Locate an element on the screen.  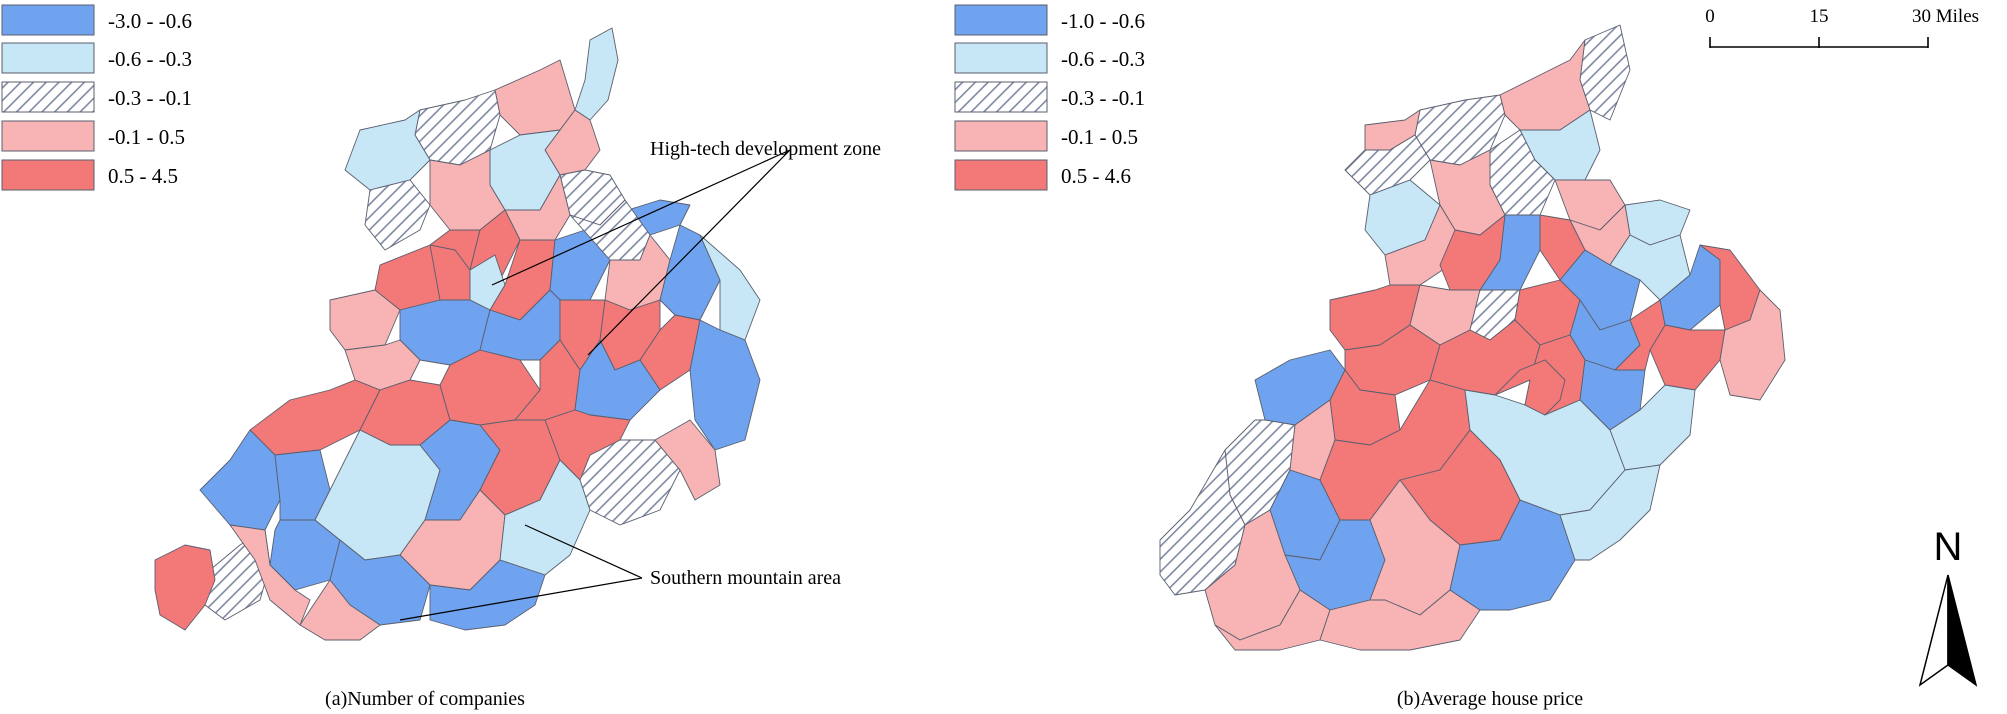
caption-map-a: (a)Number of companies is located at coordinates (425, 699).